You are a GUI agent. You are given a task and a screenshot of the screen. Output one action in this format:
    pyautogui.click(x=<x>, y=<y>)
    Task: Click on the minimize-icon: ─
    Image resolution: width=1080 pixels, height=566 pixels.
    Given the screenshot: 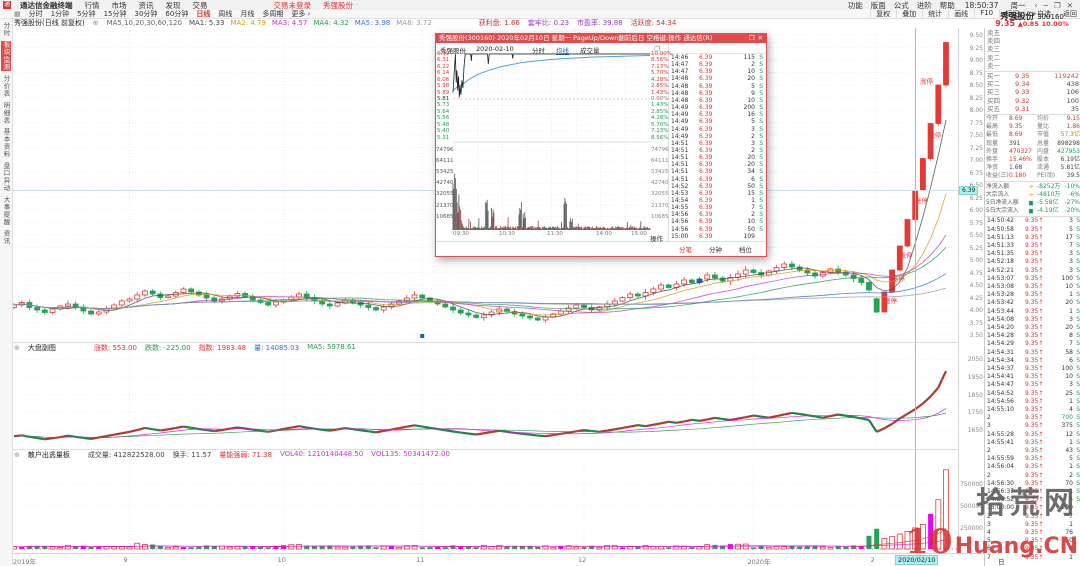 What is the action you would take?
    pyautogui.click(x=1045, y=5)
    